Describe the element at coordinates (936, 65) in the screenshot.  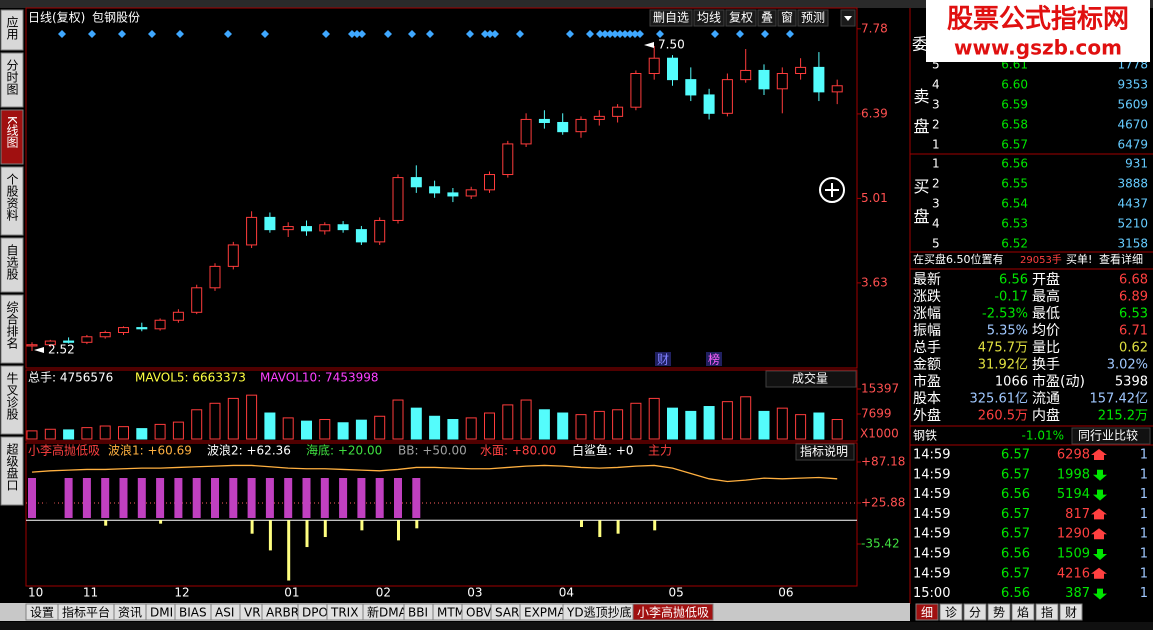
I see `book-level: 5` at that location.